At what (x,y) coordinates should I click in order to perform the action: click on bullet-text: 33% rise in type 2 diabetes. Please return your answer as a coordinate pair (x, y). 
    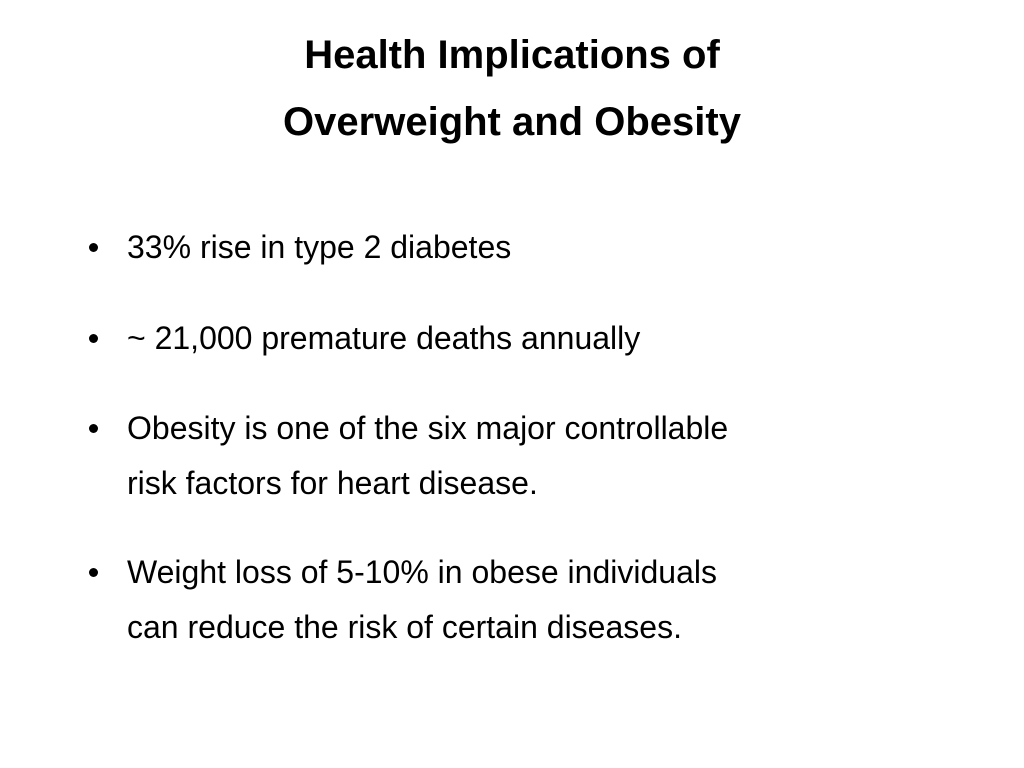
    Looking at the image, I should click on (319, 247).